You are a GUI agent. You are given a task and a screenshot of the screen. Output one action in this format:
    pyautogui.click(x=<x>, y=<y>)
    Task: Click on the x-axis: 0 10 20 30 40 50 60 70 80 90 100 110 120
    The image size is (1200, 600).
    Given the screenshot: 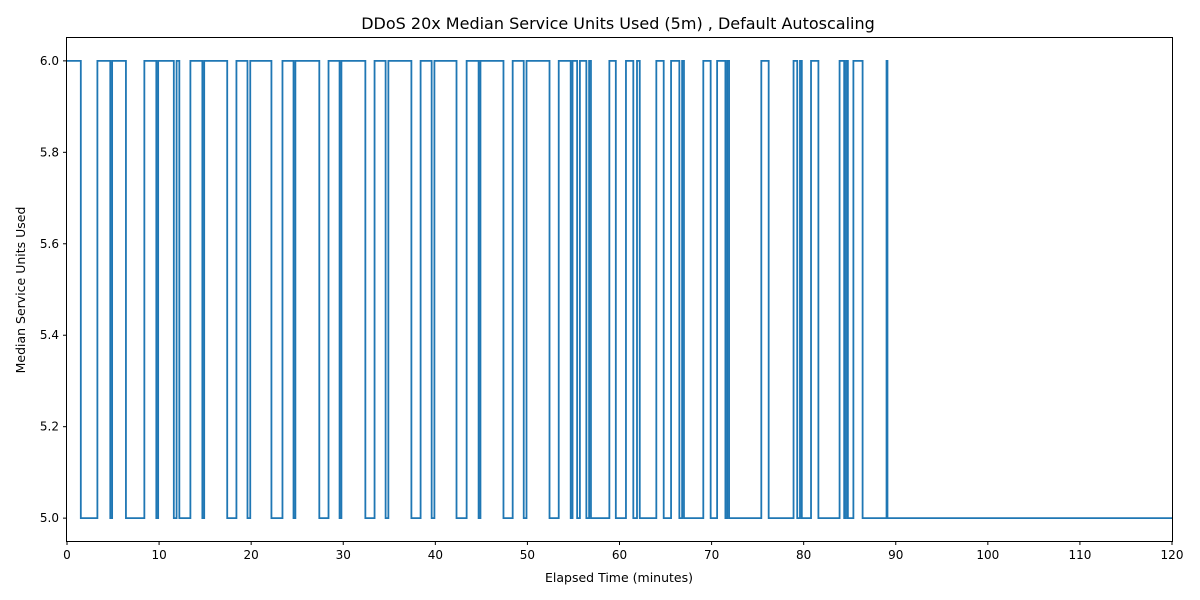 What is the action you would take?
    pyautogui.click(x=623, y=551)
    